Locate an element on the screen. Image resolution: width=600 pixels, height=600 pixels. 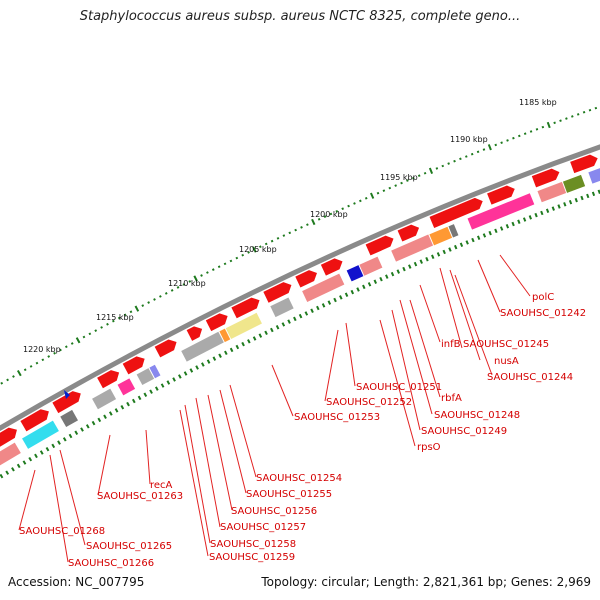
accession-text: Accession: NC_007795 is located at coordinates (76, 582).